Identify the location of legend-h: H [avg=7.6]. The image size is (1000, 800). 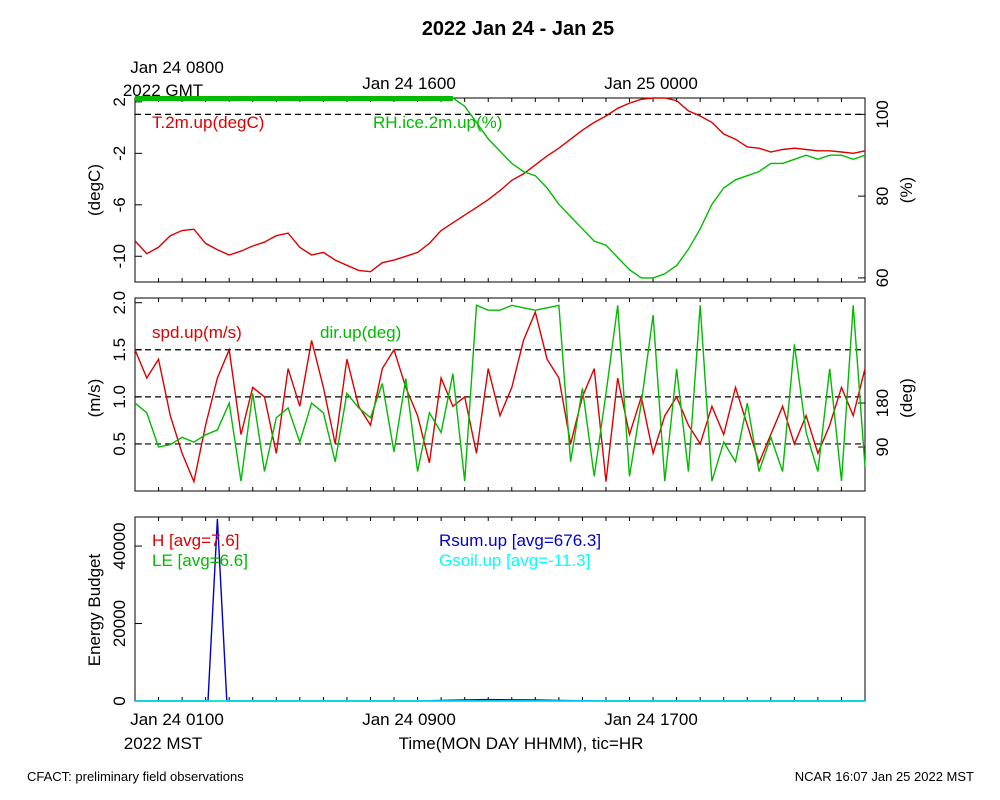
(195, 540).